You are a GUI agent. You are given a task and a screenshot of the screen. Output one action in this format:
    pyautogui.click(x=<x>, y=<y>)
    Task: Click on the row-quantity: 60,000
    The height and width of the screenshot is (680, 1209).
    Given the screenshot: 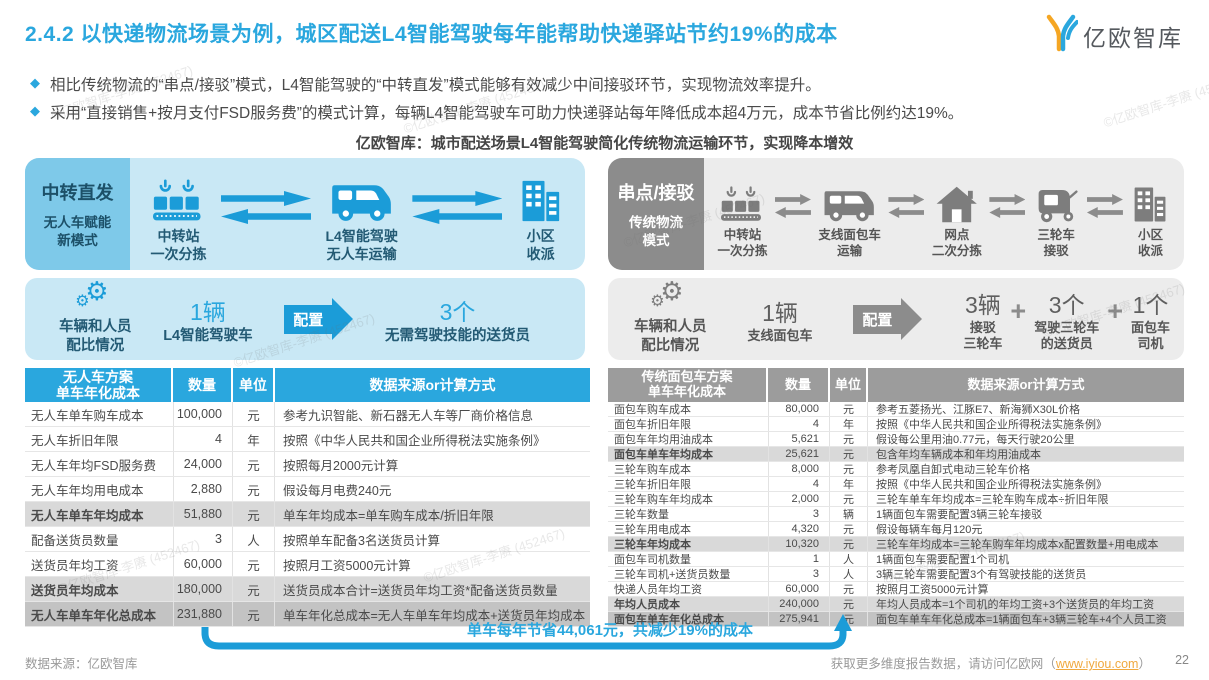 What is the action you would take?
    pyautogui.click(x=203, y=564)
    